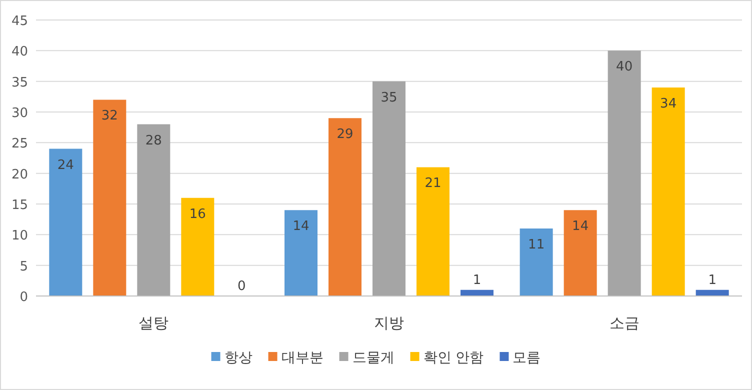 The height and width of the screenshot is (390, 752). Describe the element at coordinates (153, 323) in the screenshot. I see `x-tick-label: 설탕` at that location.